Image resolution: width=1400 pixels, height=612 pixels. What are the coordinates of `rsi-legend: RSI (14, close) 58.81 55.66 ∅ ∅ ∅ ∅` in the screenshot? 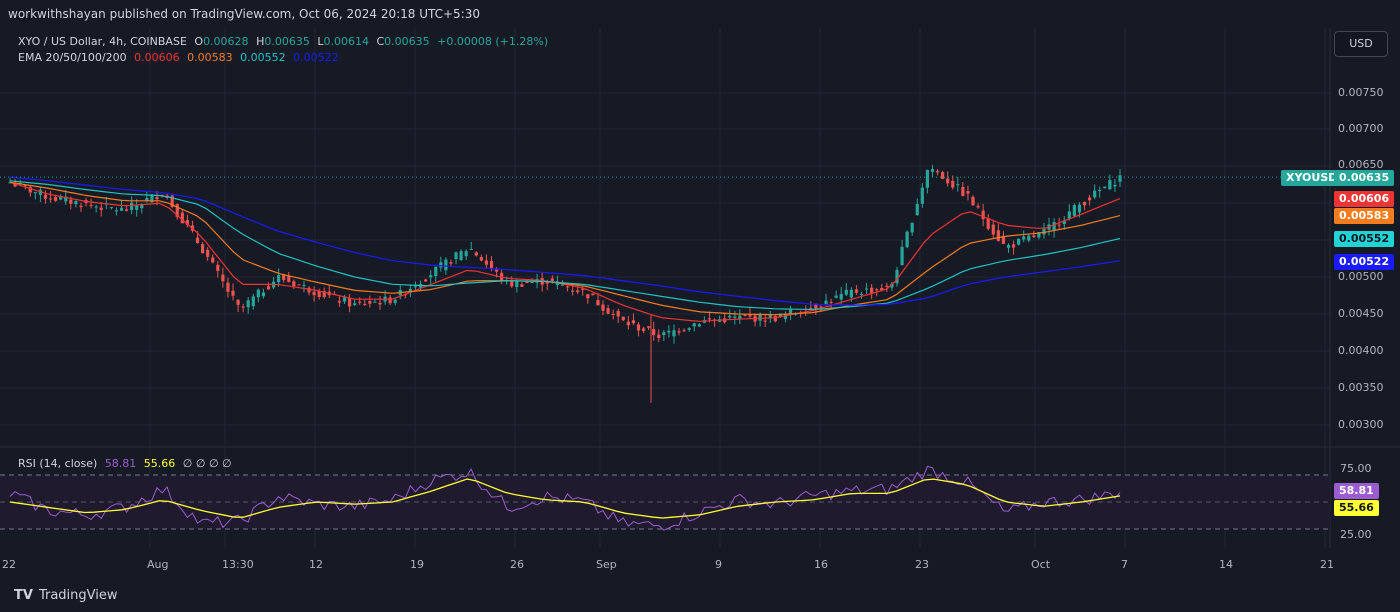 It's located at (127, 463).